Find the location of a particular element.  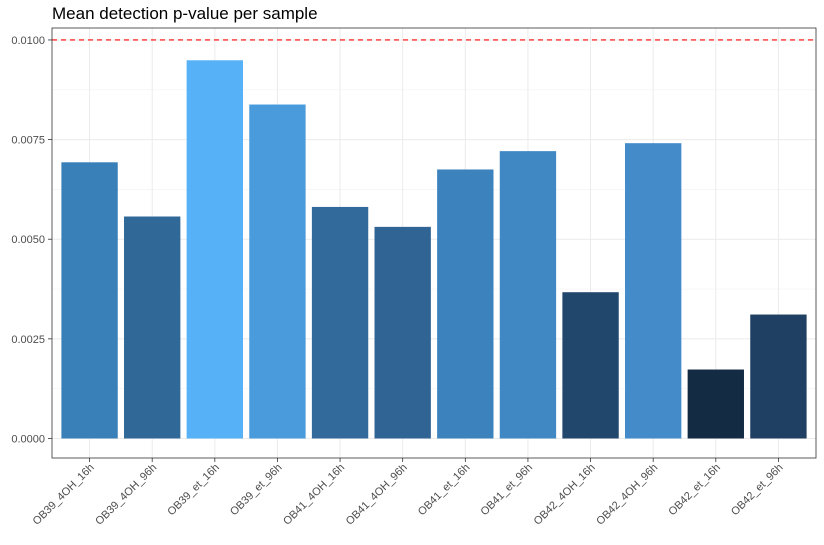

bar-OB42_4OH_96h is located at coordinates (653, 291).